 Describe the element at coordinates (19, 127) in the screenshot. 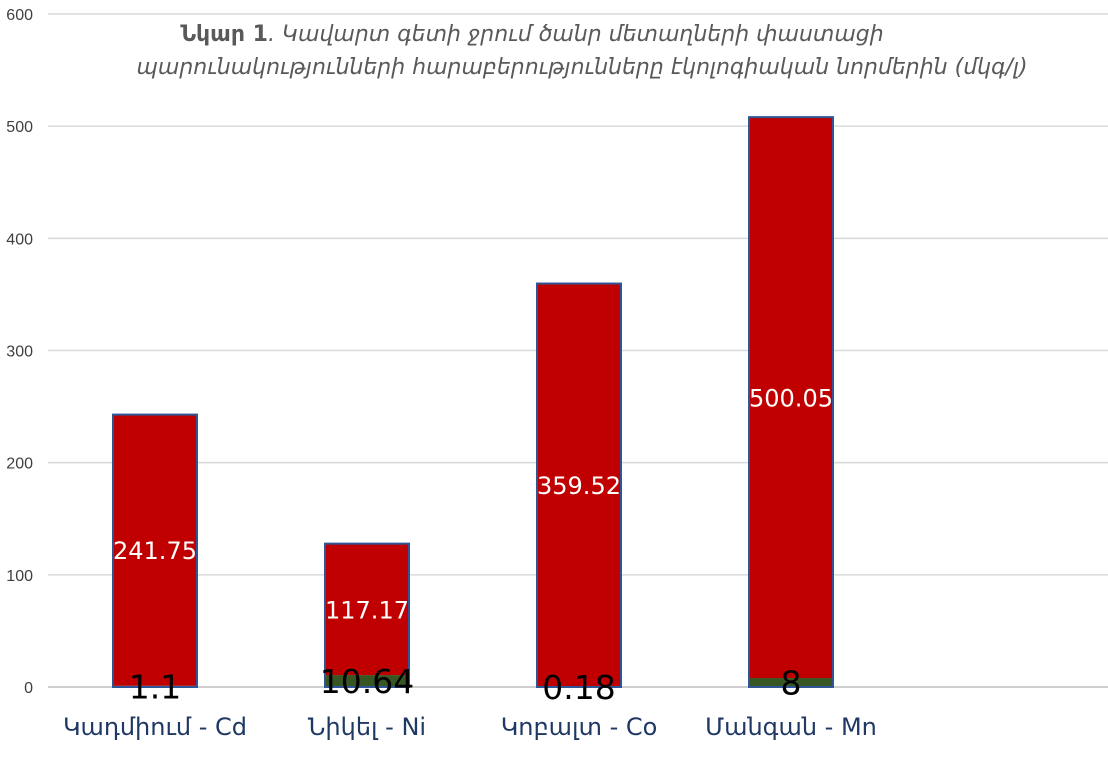

I see `y-tick-label: 500` at that location.